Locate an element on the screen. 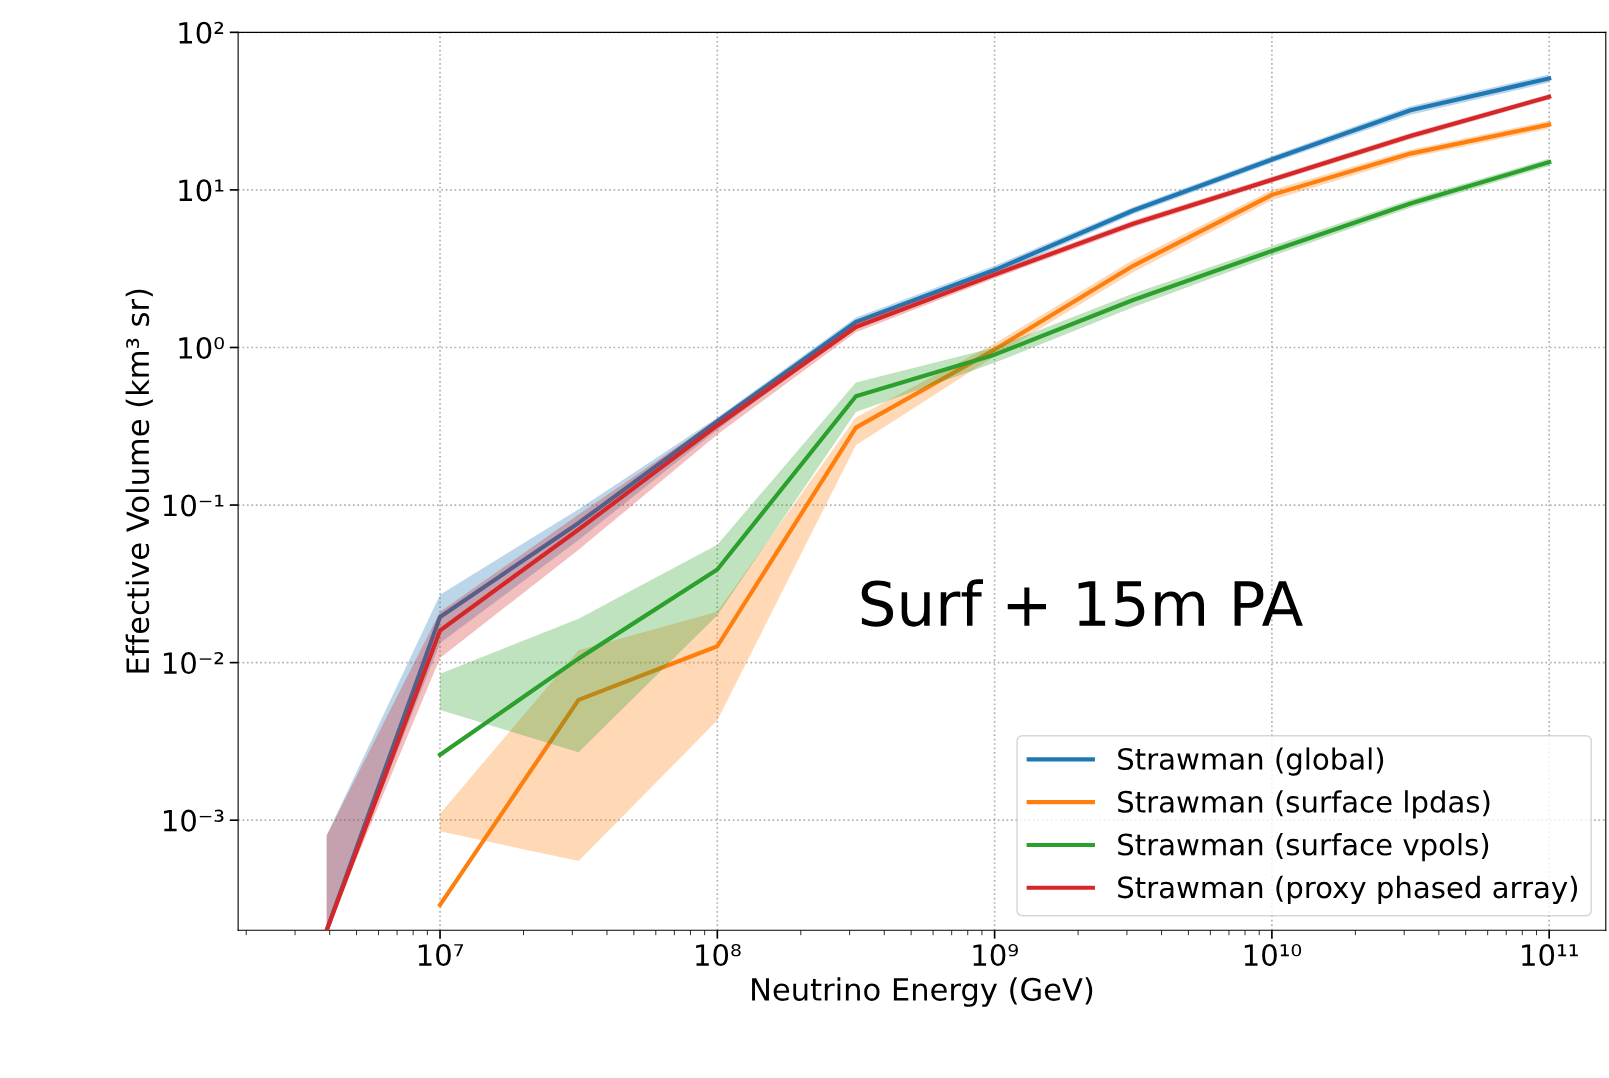 The width and height of the screenshot is (1609, 1078). x-tick-label: 10¹⁰ is located at coordinates (1273, 955).